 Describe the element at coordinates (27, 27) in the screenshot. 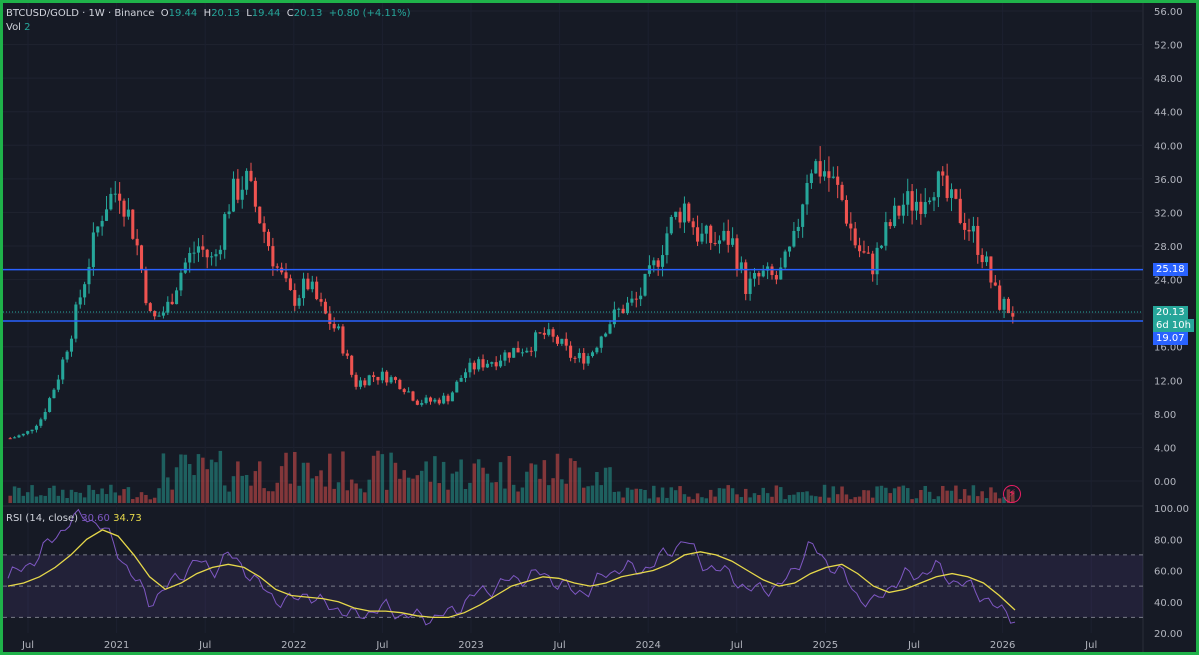

I see `volume-value: 2` at that location.